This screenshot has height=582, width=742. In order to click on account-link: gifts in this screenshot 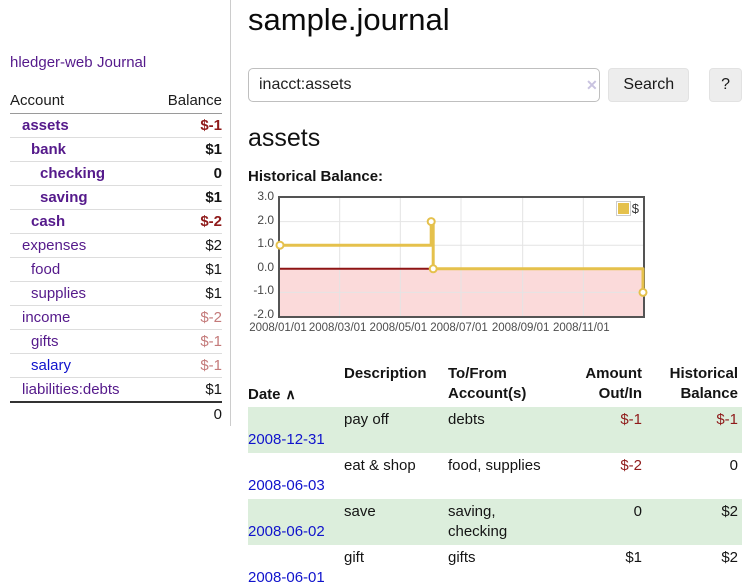, I will do `click(45, 341)`.